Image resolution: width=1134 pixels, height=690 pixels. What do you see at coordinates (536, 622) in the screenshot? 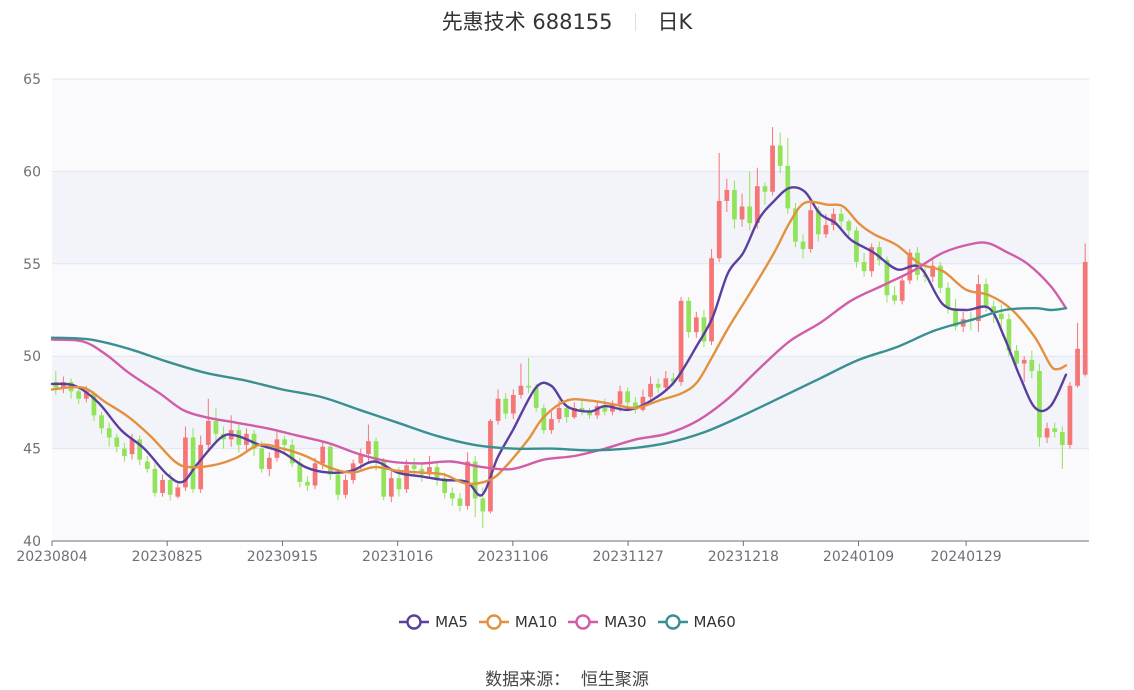
I see `legend-label: MA10` at bounding box center [536, 622].